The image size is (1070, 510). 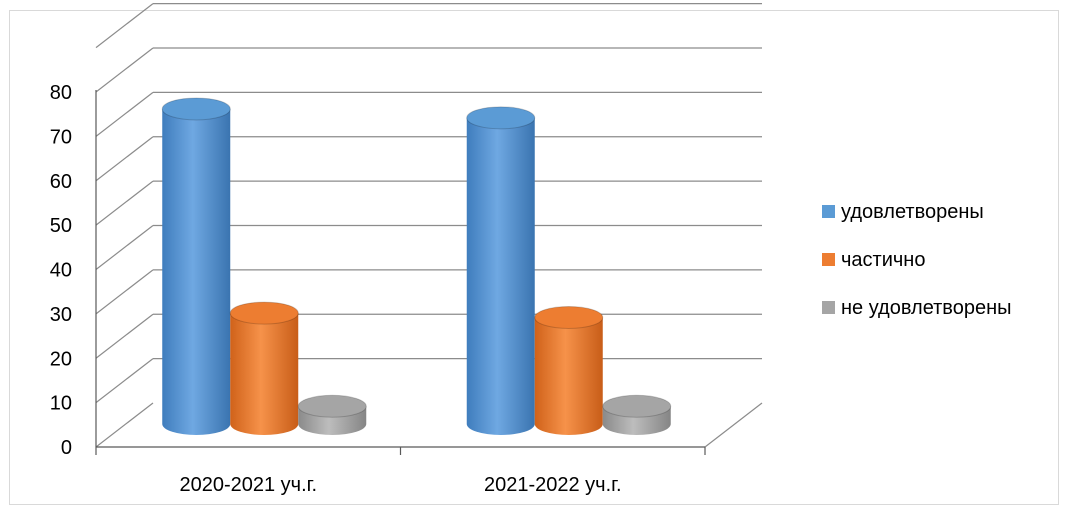 I want to click on chart-legend: удовлетворены частично не удовлетворены, so click(x=917, y=260).